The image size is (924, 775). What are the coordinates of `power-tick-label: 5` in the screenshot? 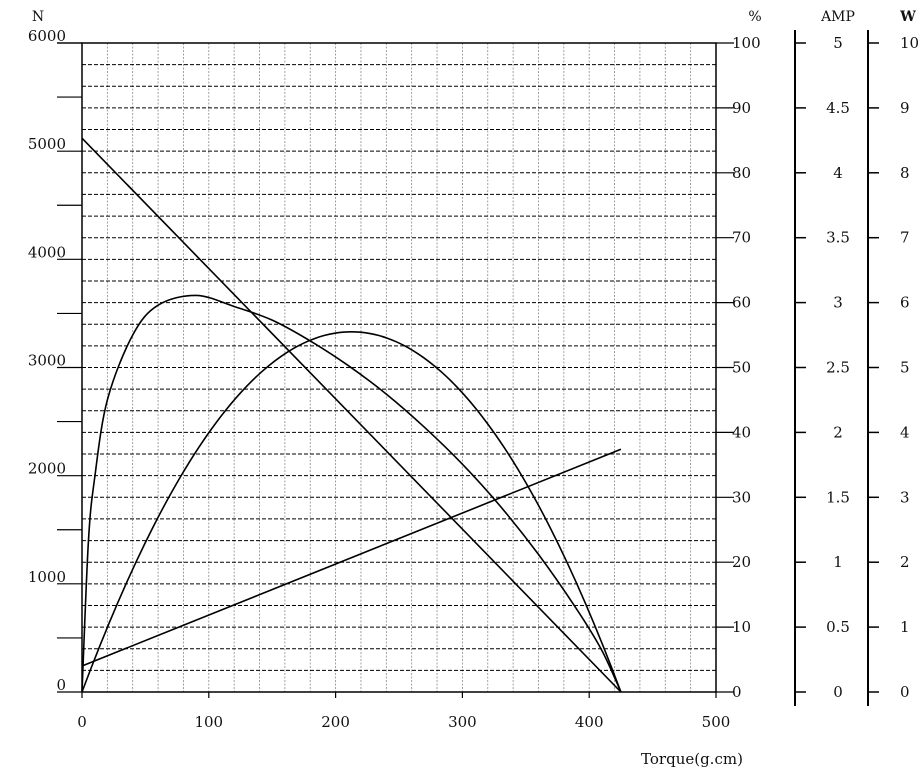 It's located at (905, 368).